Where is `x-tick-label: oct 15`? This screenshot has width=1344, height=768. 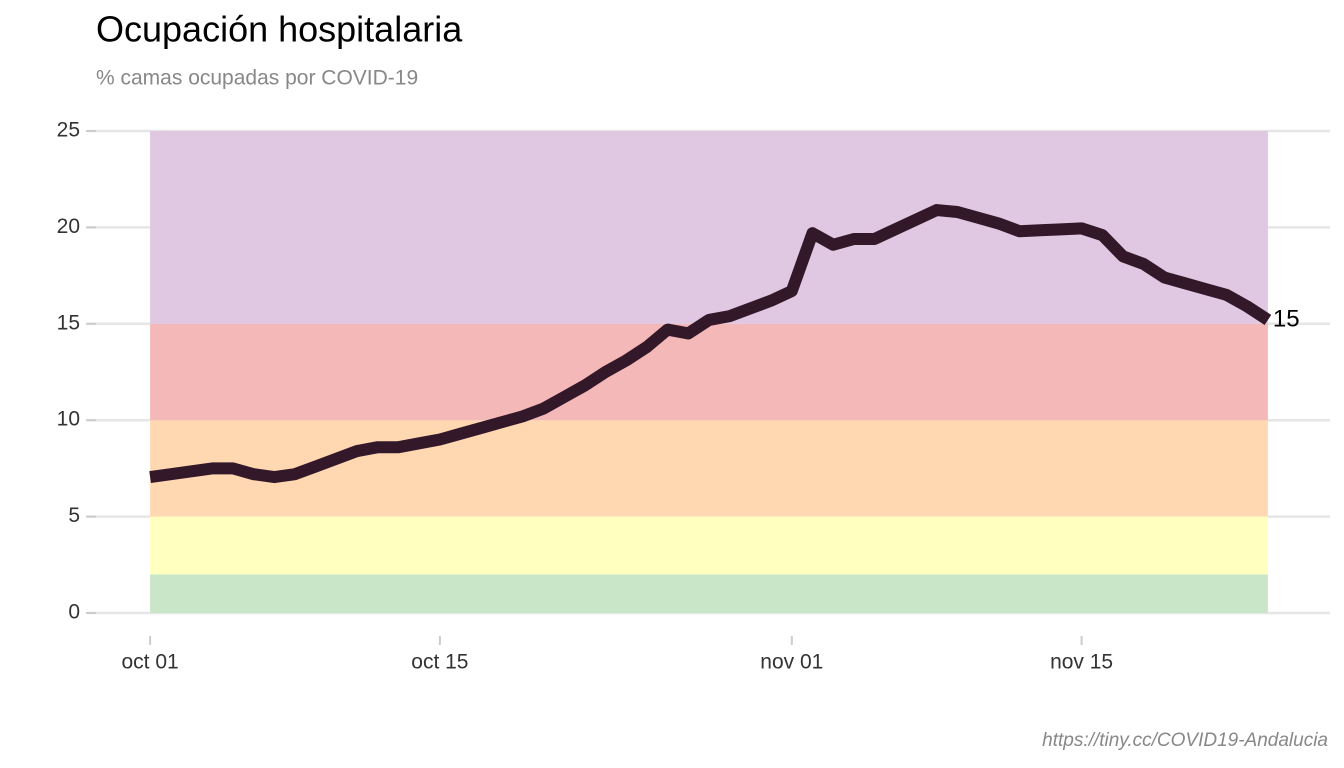
x-tick-label: oct 15 is located at coordinates (439, 662).